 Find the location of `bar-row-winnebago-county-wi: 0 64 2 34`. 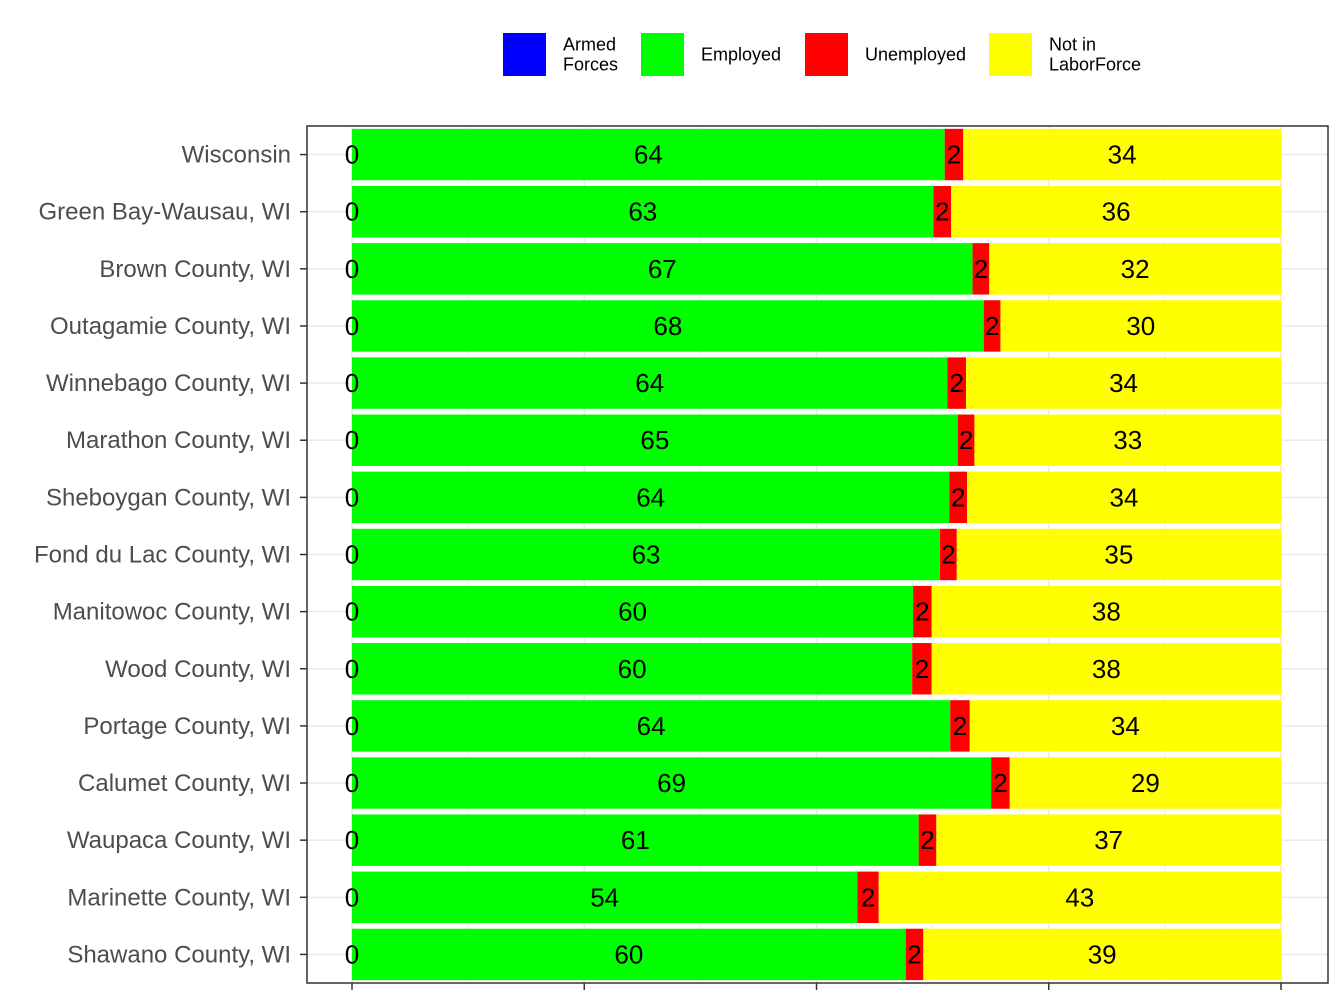

bar-row-winnebago-county-wi: 0 64 2 34 is located at coordinates (813, 383).